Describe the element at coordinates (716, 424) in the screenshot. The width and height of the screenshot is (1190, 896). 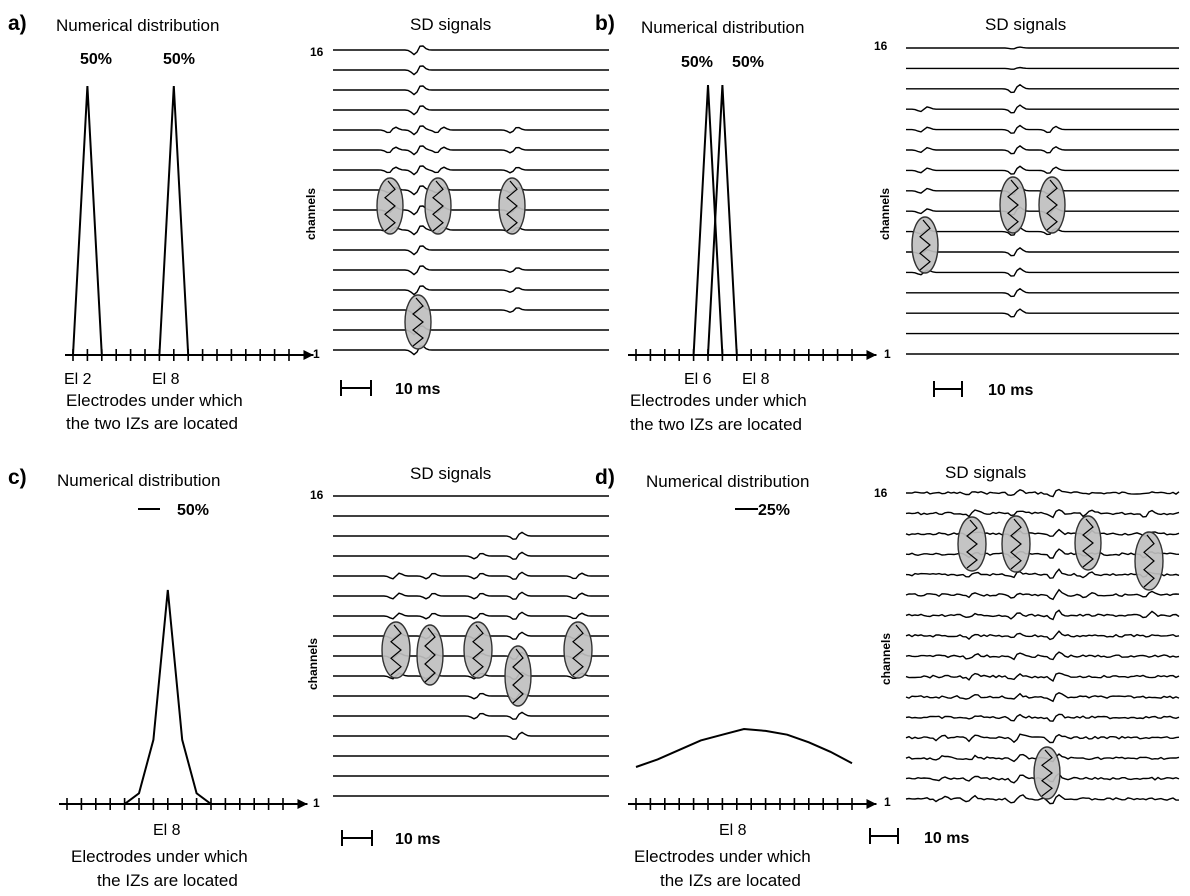
I see `axis-caption-line: the two IZs are located` at that location.